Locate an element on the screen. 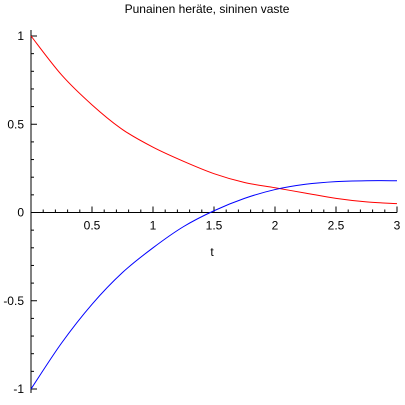 The image size is (405, 405). x-tick-label: 2.5 is located at coordinates (336, 226).